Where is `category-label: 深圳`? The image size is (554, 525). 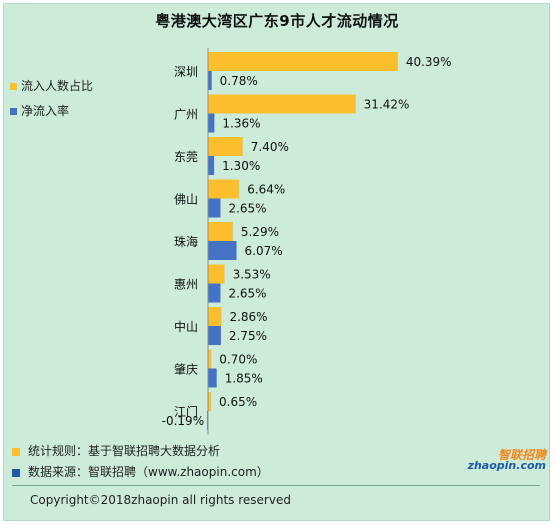 category-label: 深圳 is located at coordinates (186, 72).